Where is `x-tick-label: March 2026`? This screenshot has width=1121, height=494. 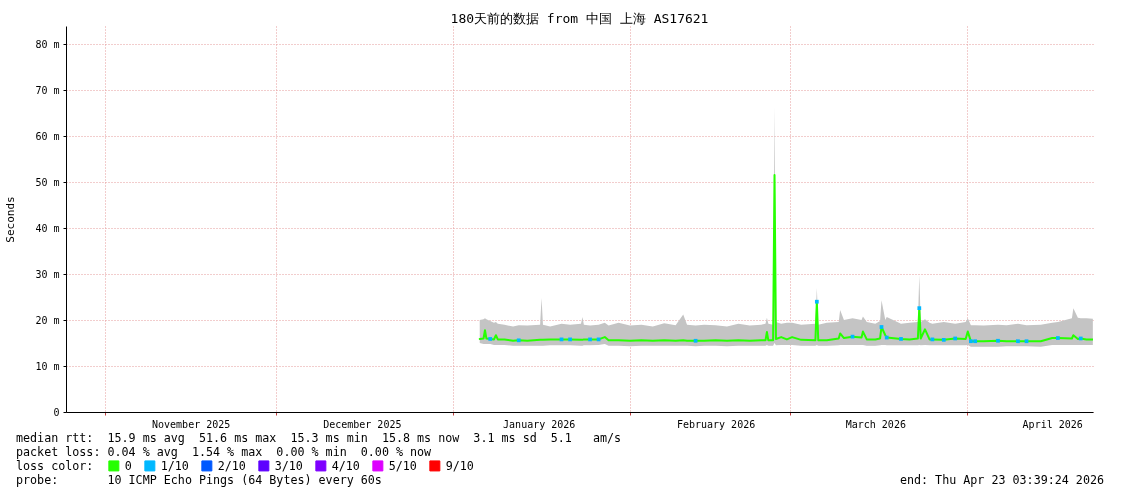
x-tick-label: March 2026 is located at coordinates (875, 424).